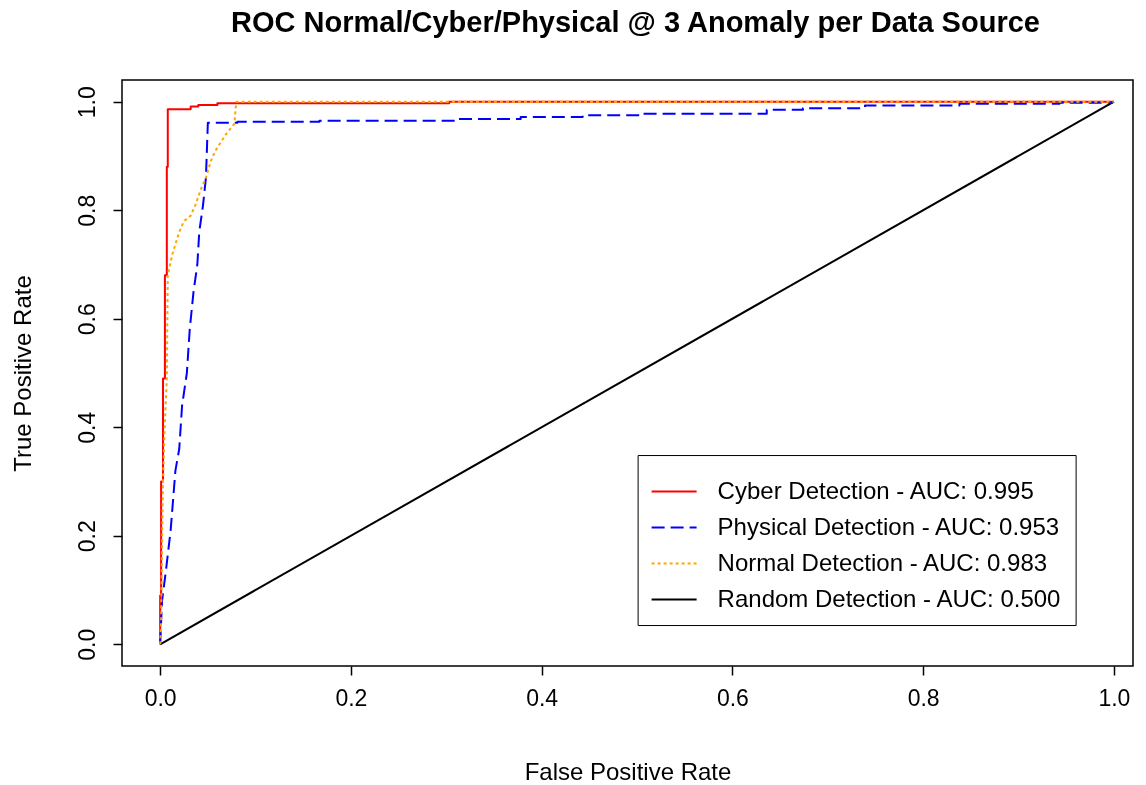  I want to click on y-tick-label: 0.0, so click(86, 644).